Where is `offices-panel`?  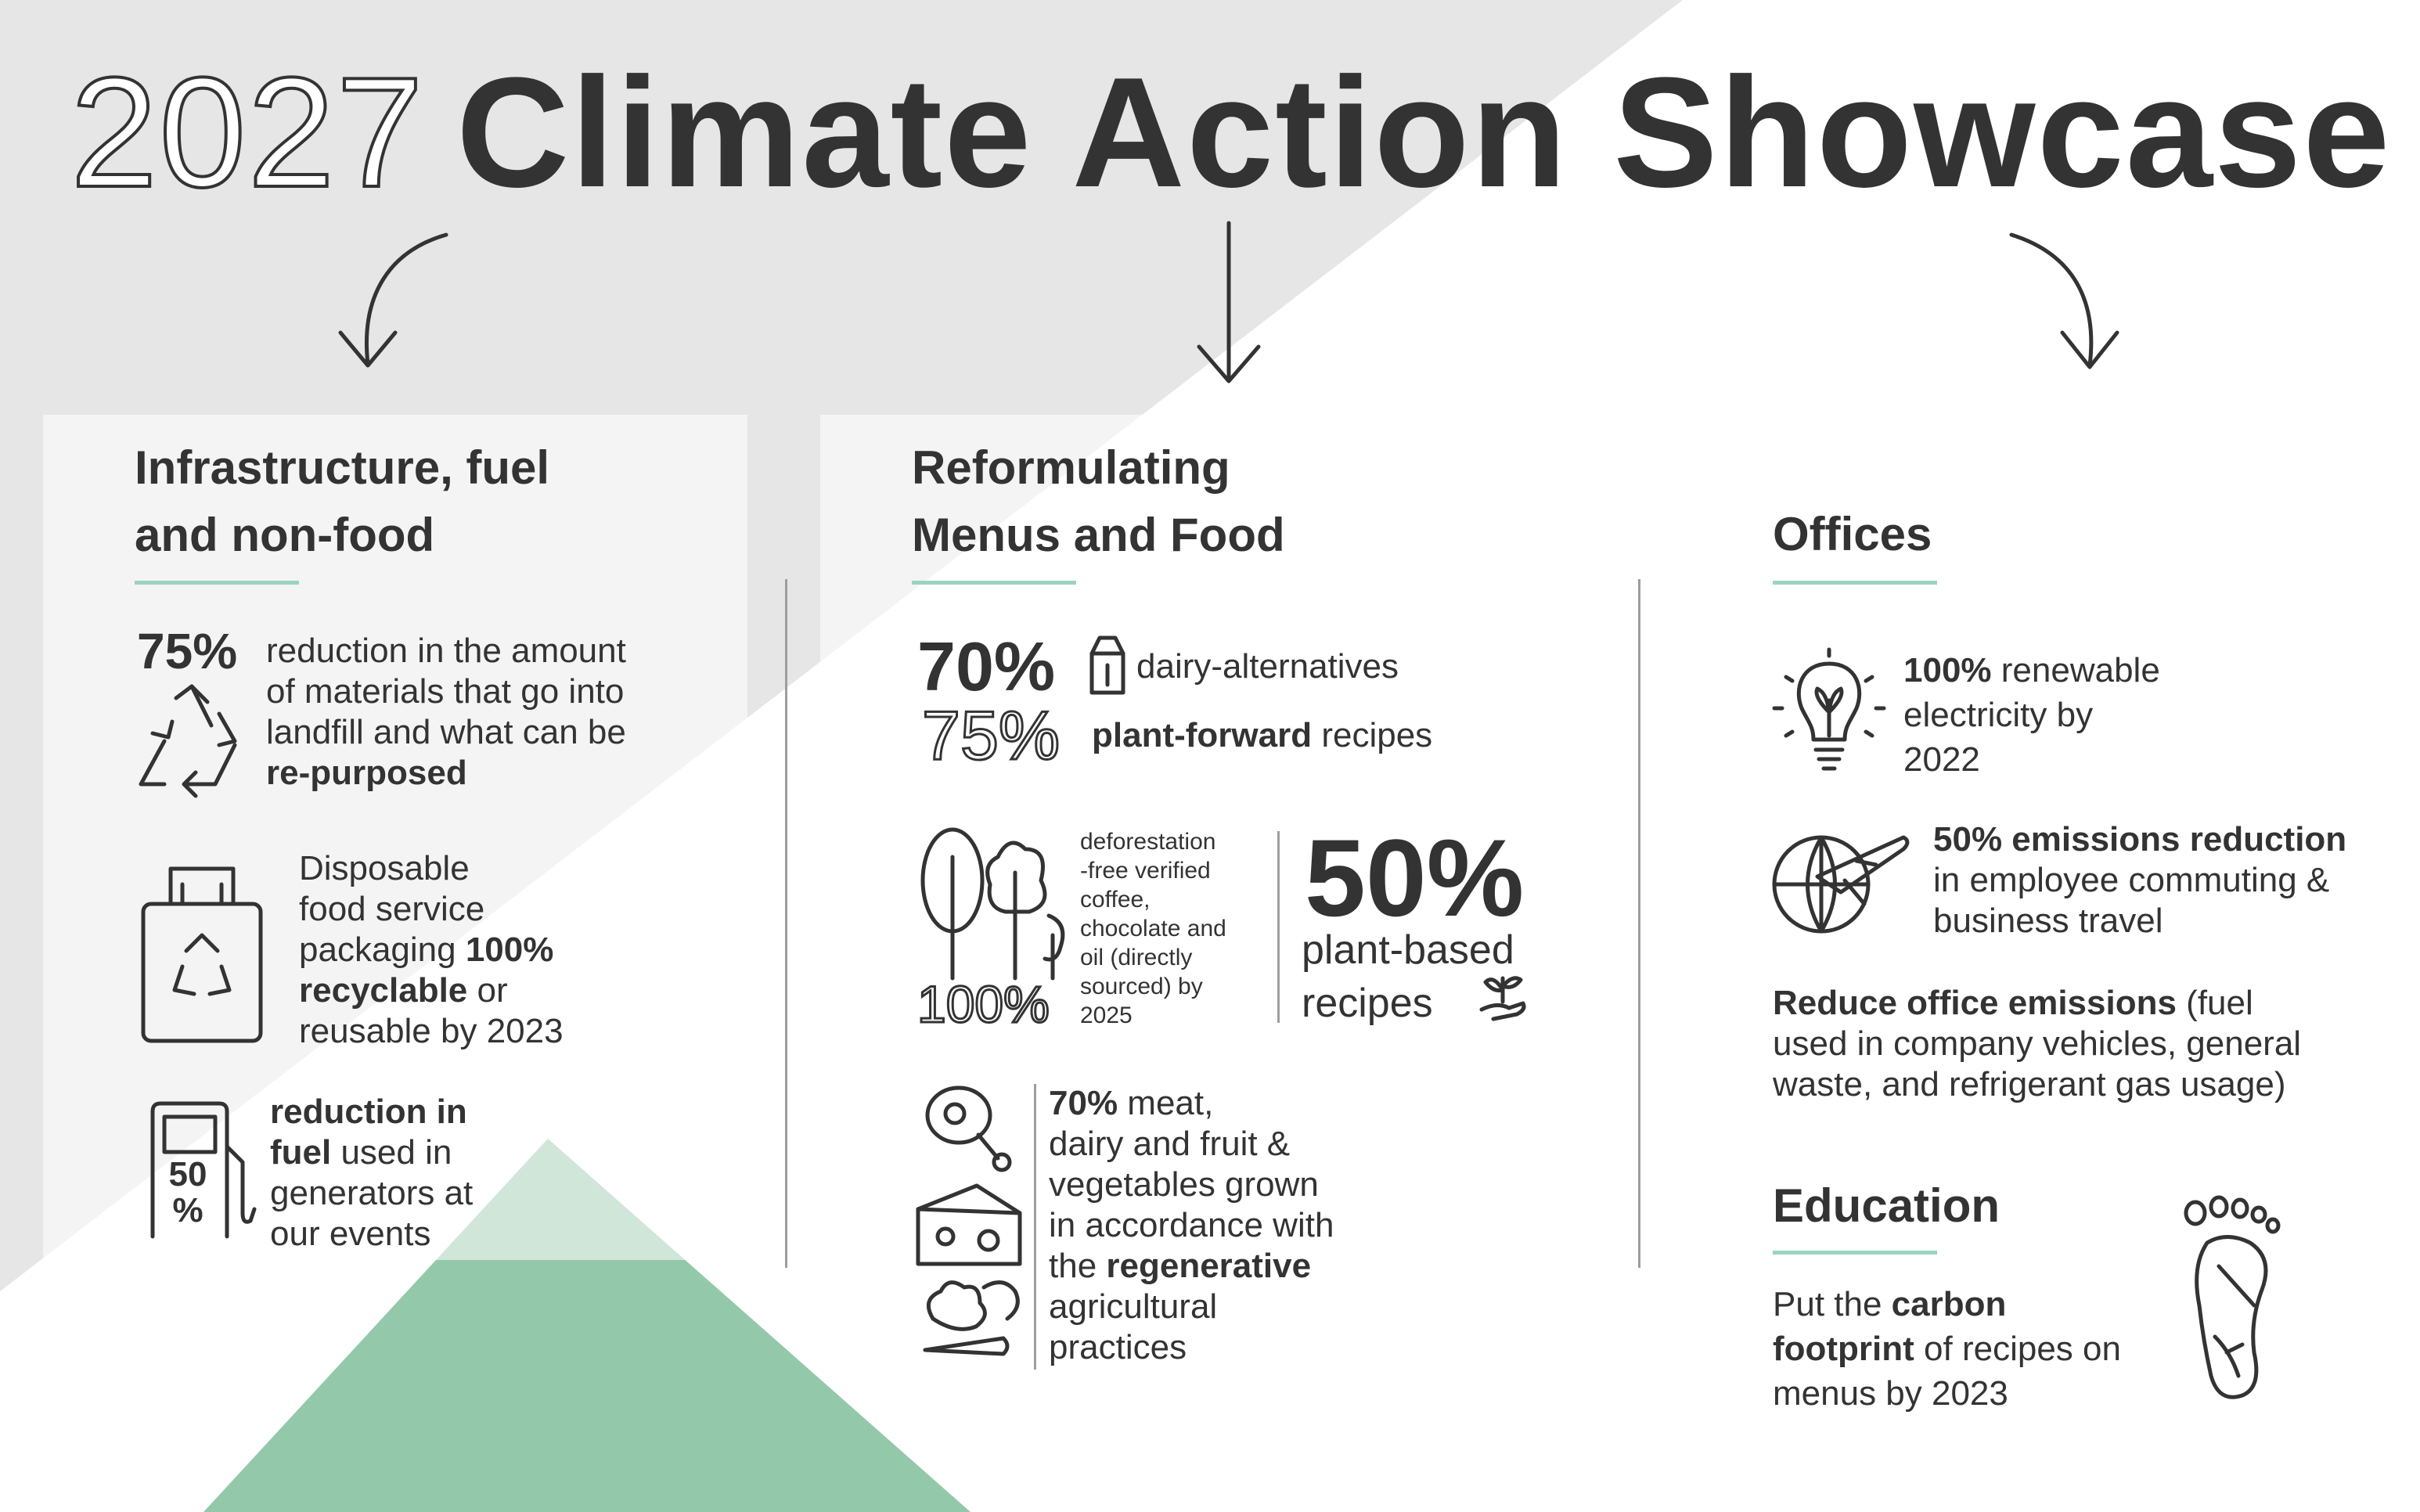
offices-panel is located at coordinates (2029, 781).